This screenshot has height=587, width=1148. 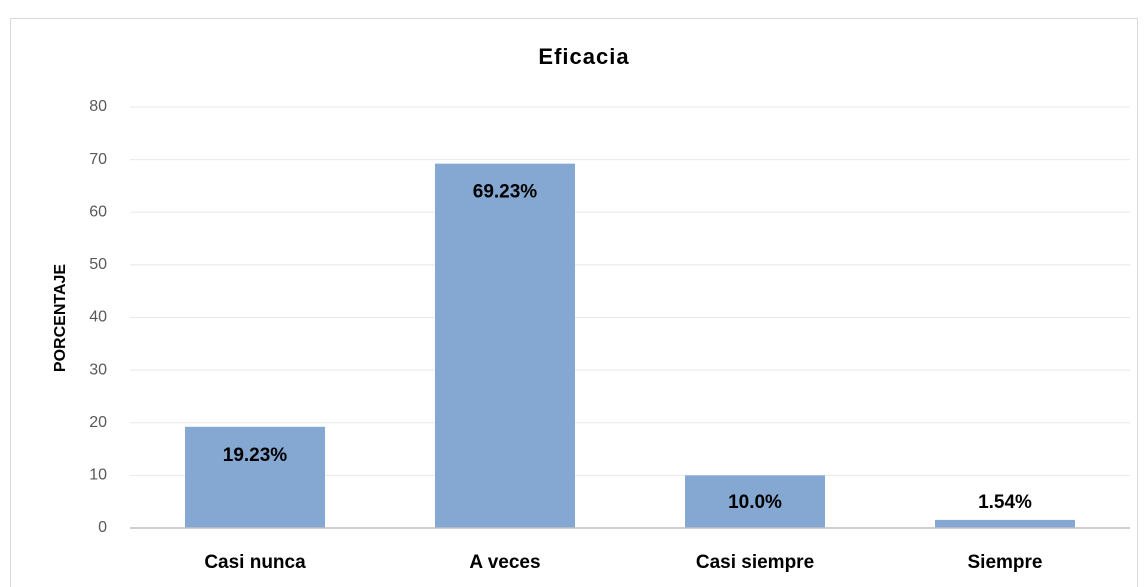 I want to click on y-tick-label: 60, so click(x=98, y=211).